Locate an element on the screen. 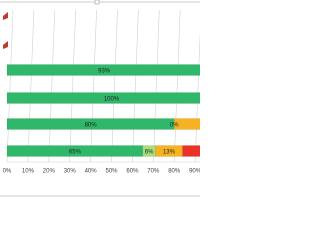 The height and width of the screenshot is (240, 320). x-tick-label: 40% is located at coordinates (91, 172).